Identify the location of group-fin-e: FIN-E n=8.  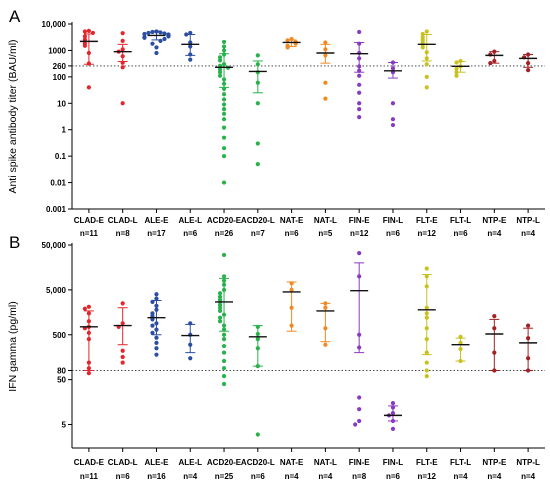
(360, 365).